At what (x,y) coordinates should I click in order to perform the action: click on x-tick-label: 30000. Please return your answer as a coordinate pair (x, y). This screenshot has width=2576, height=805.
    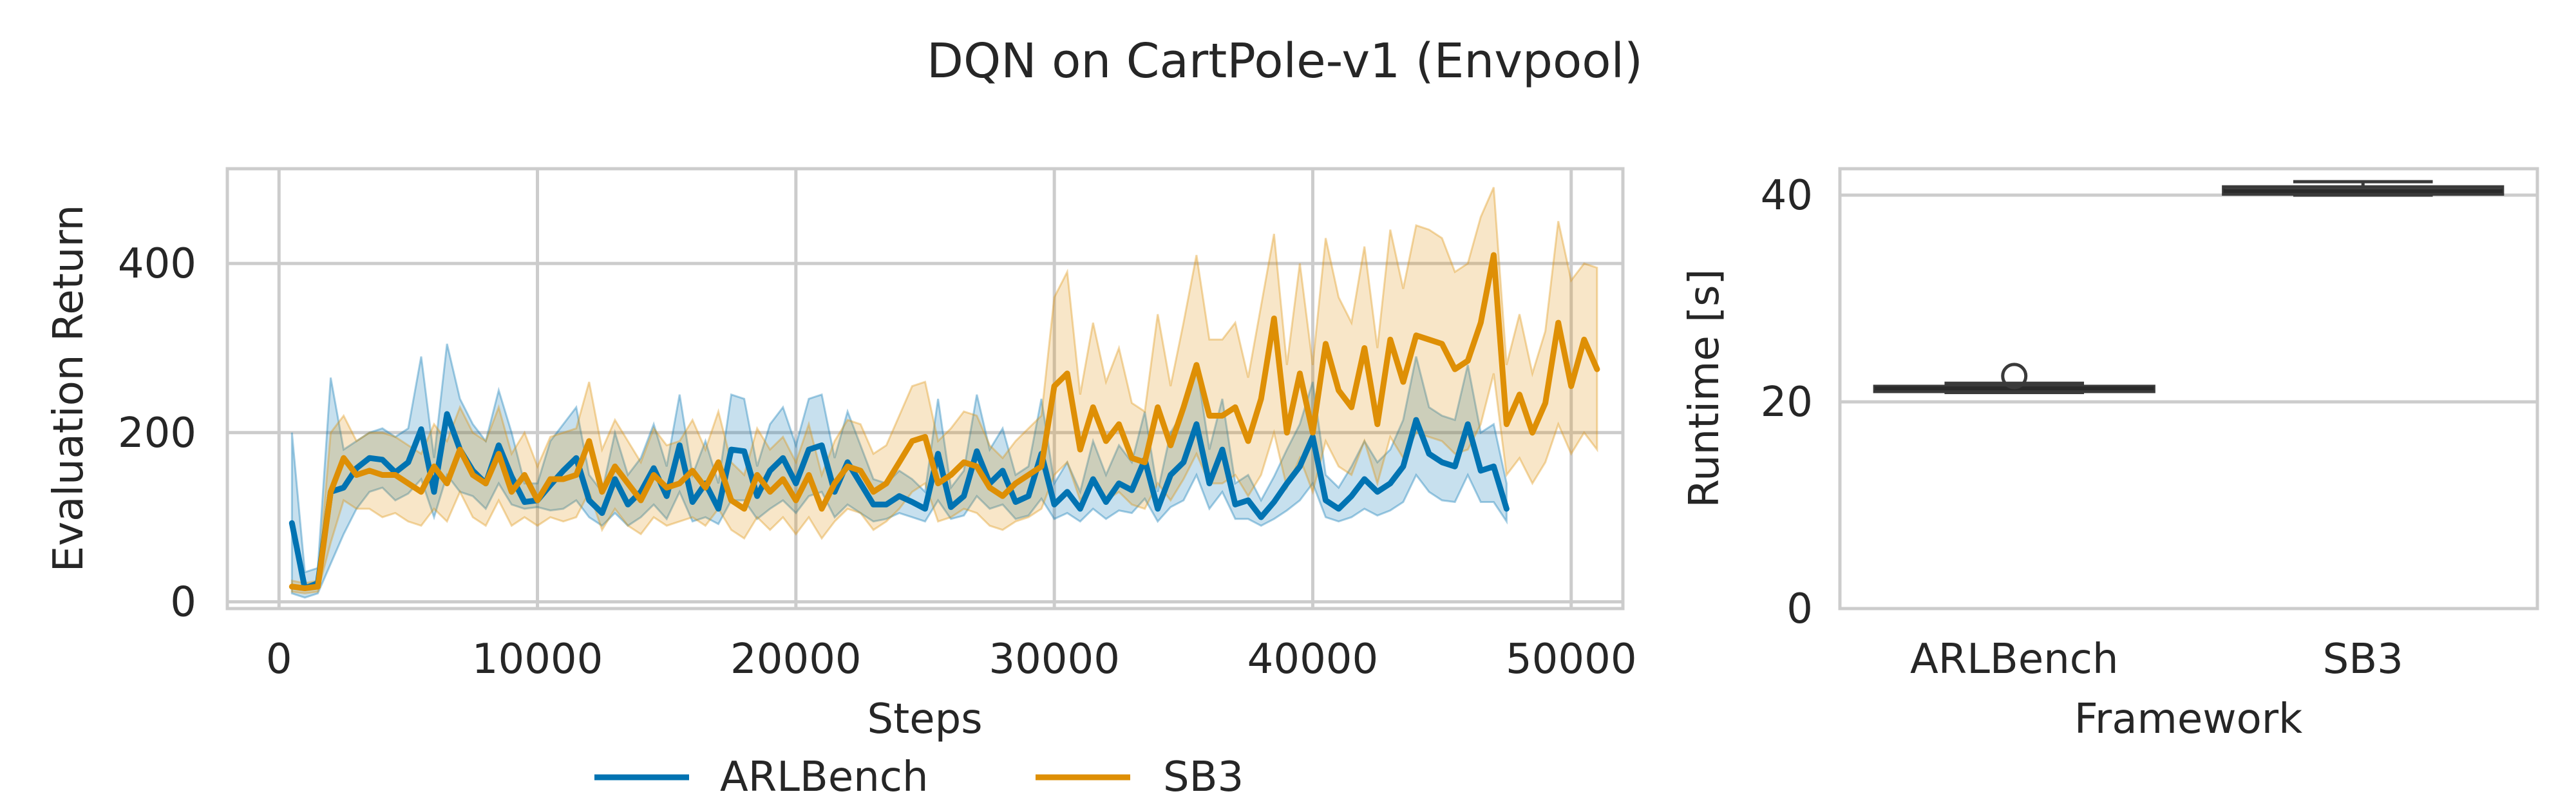
    Looking at the image, I should click on (1054, 659).